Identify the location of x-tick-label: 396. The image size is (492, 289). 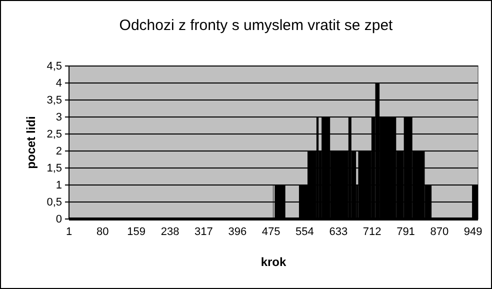
(237, 232).